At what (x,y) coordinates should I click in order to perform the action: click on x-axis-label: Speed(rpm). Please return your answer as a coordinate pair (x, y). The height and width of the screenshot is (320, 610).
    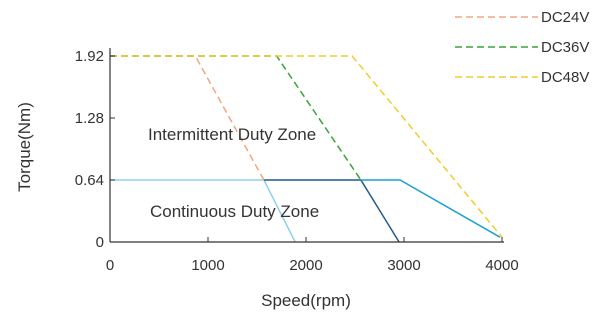
    Looking at the image, I should click on (306, 300).